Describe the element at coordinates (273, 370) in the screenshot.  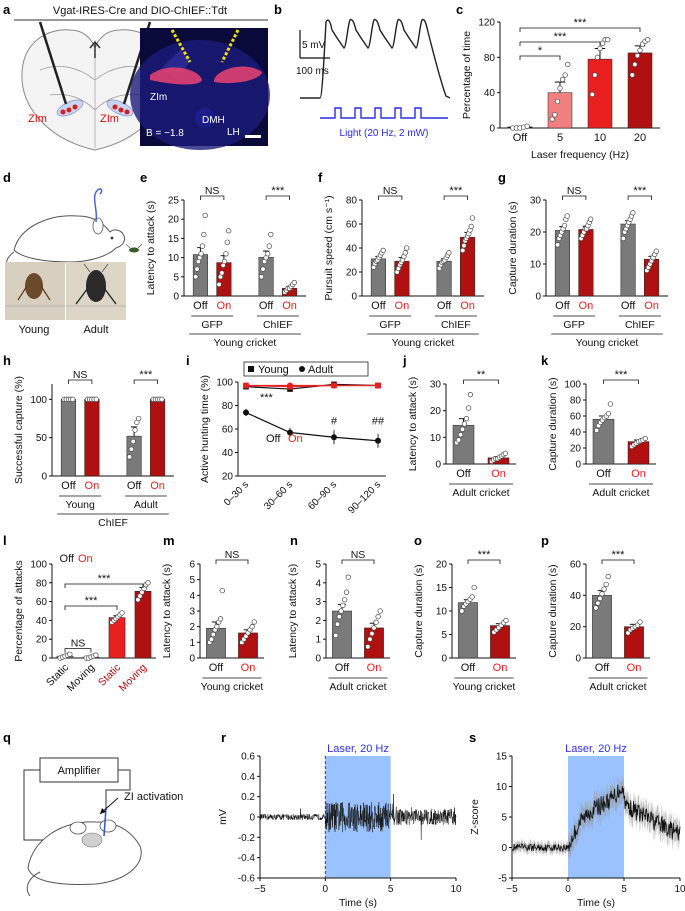
I see `i-legend-young: Young` at that location.